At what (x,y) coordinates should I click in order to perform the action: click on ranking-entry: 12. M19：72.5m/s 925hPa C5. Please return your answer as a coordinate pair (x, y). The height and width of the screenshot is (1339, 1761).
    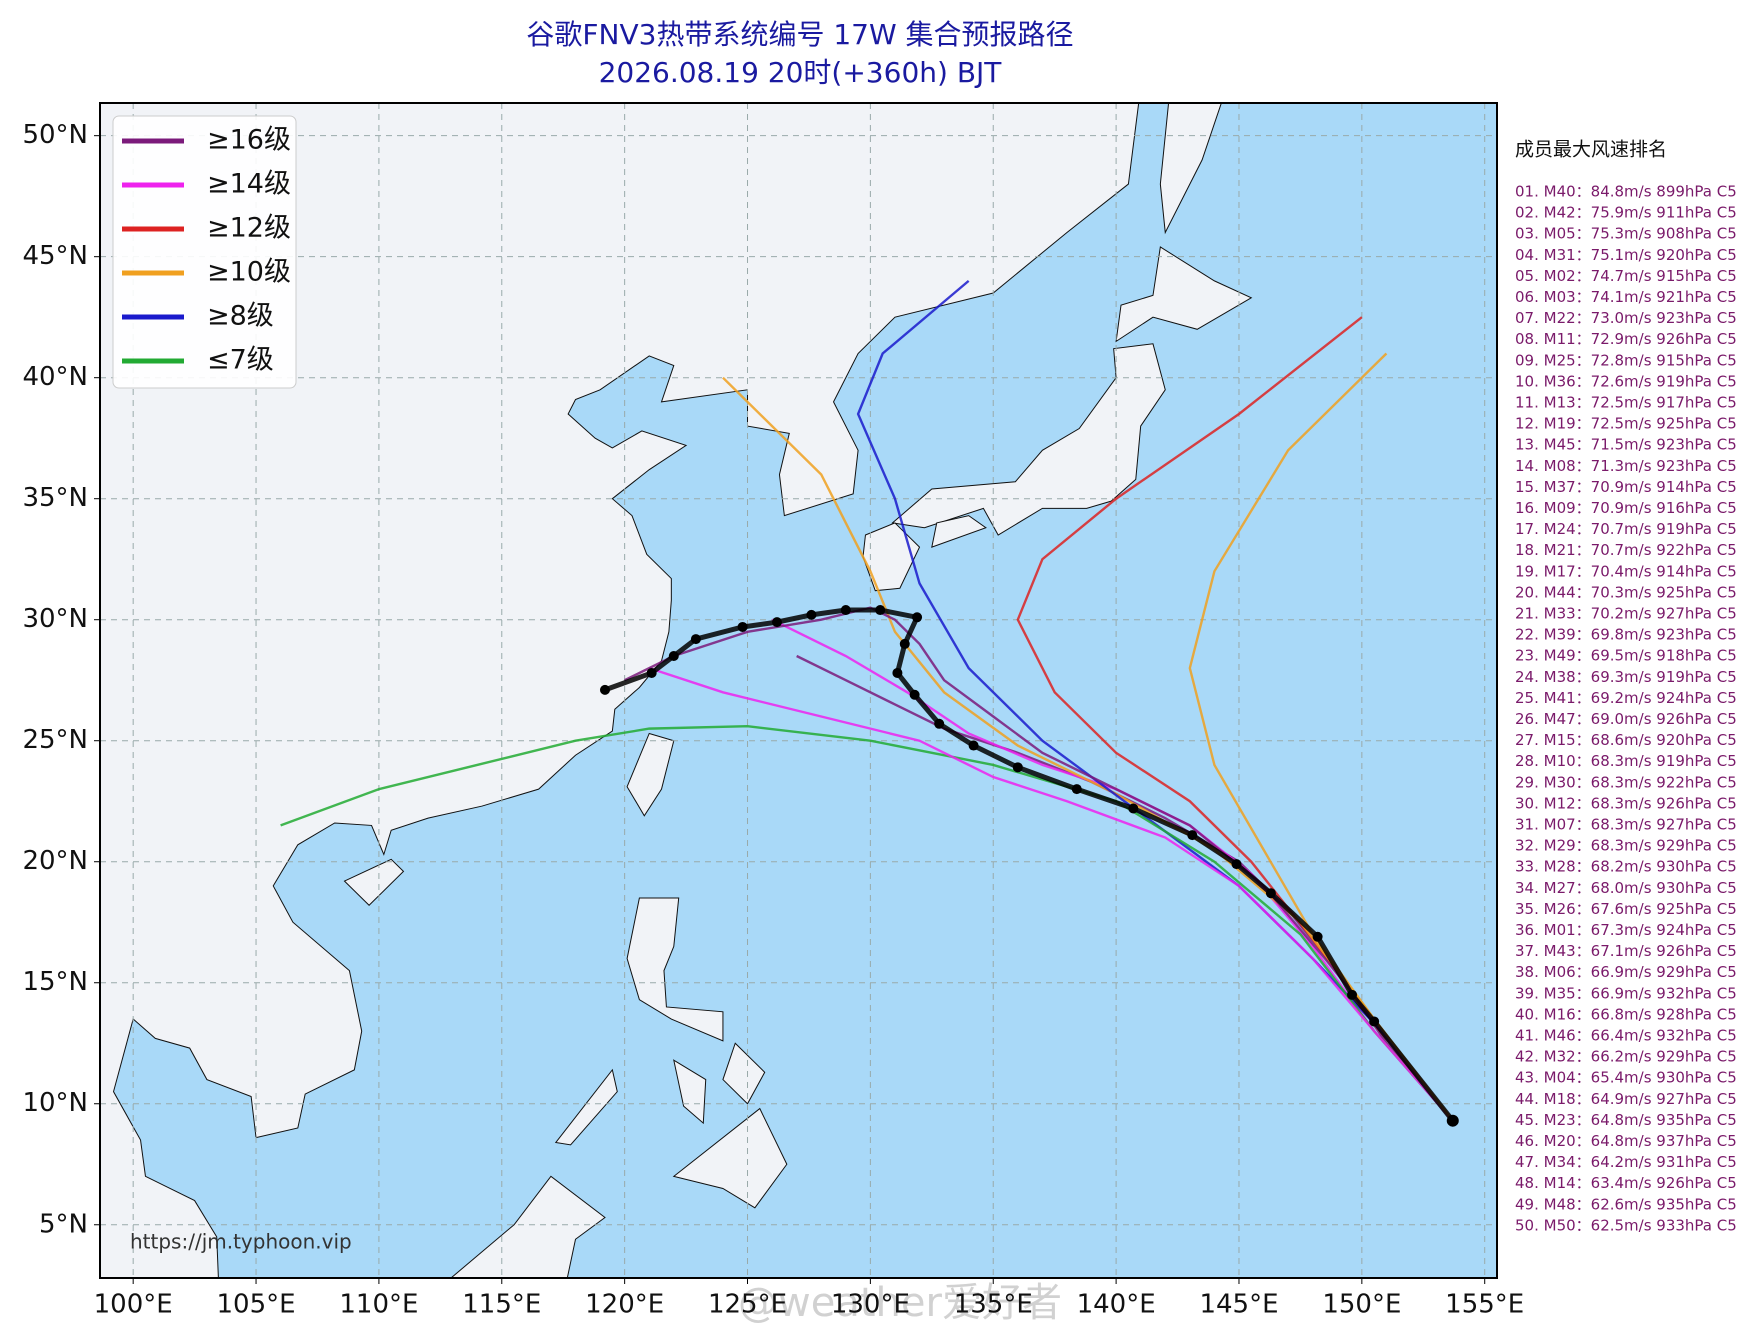
    Looking at the image, I should click on (1626, 424).